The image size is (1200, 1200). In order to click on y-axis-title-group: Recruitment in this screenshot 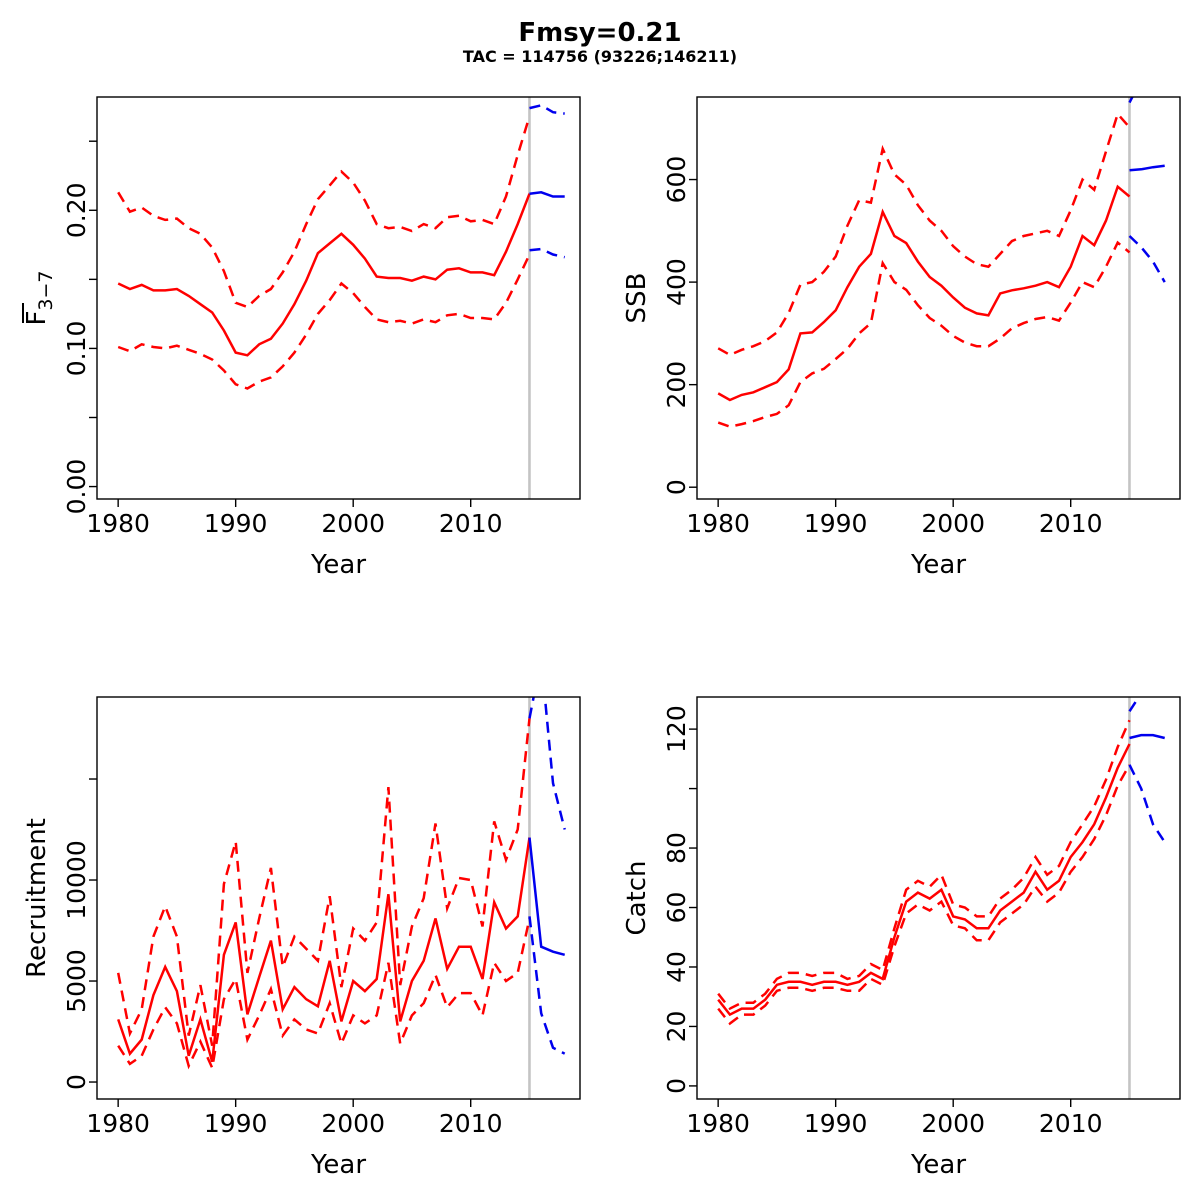, I will do `click(37, 898)`.